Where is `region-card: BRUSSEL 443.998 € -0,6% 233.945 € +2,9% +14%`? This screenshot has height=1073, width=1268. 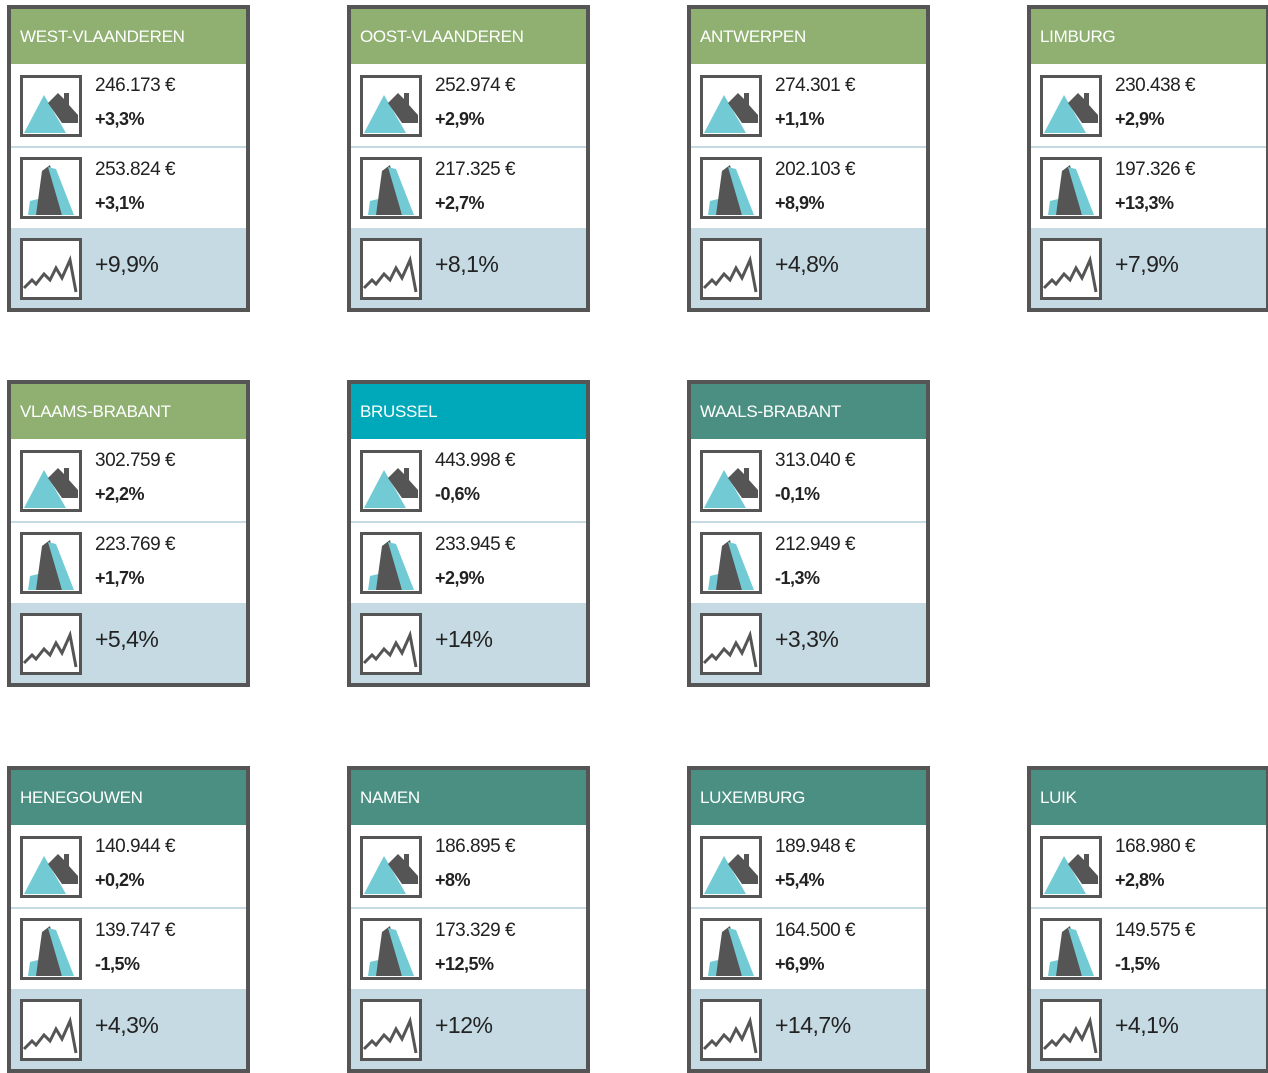
region-card: BRUSSEL 443.998 € -0,6% 233.945 € +2,9% +14% is located at coordinates (468, 533).